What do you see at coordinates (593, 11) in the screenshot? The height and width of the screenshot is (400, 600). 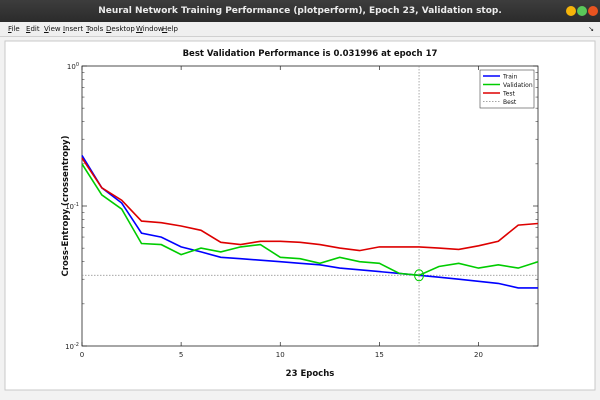 I see `close-button` at bounding box center [593, 11].